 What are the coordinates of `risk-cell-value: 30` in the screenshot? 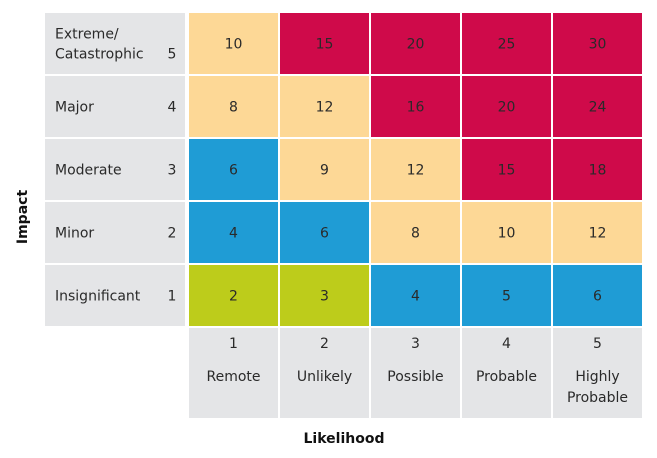 It's located at (598, 45).